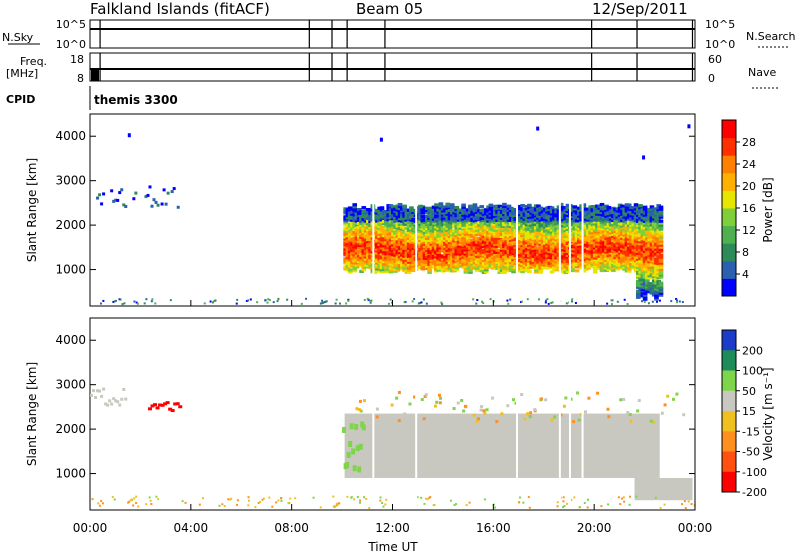  What do you see at coordinates (502, 445) in the screenshot?
I see `velocity-main-band` at bounding box center [502, 445].